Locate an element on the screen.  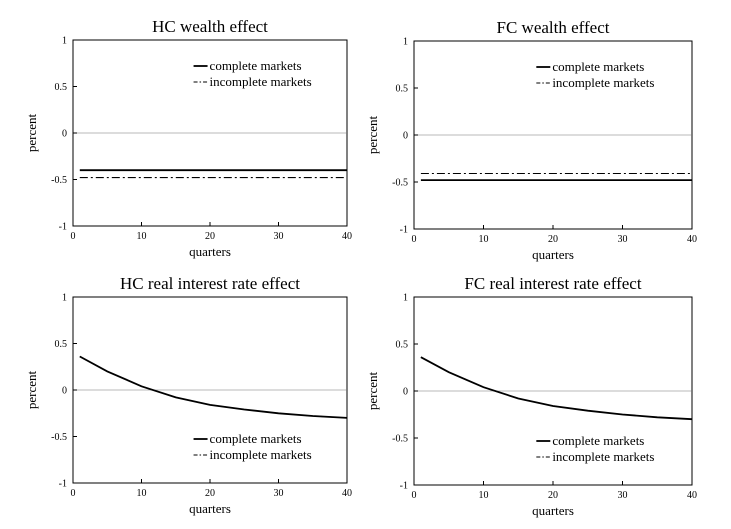
chart-title: FC real interest rate effect is located at coordinates (552, 283).